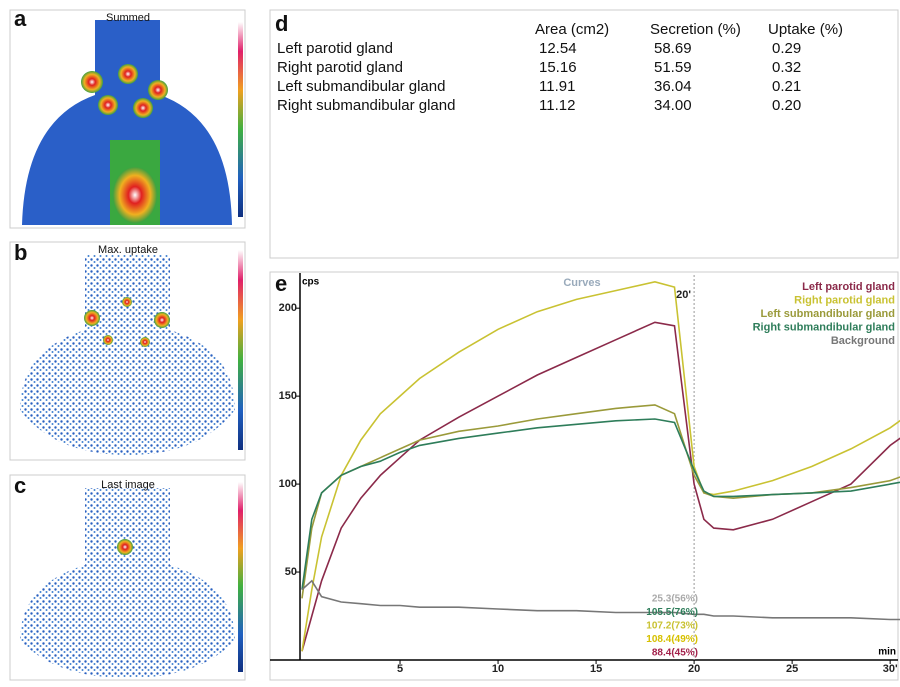  Describe the element at coordinates (786, 67) in the screenshot. I see `table-cell: 0.32` at that location.